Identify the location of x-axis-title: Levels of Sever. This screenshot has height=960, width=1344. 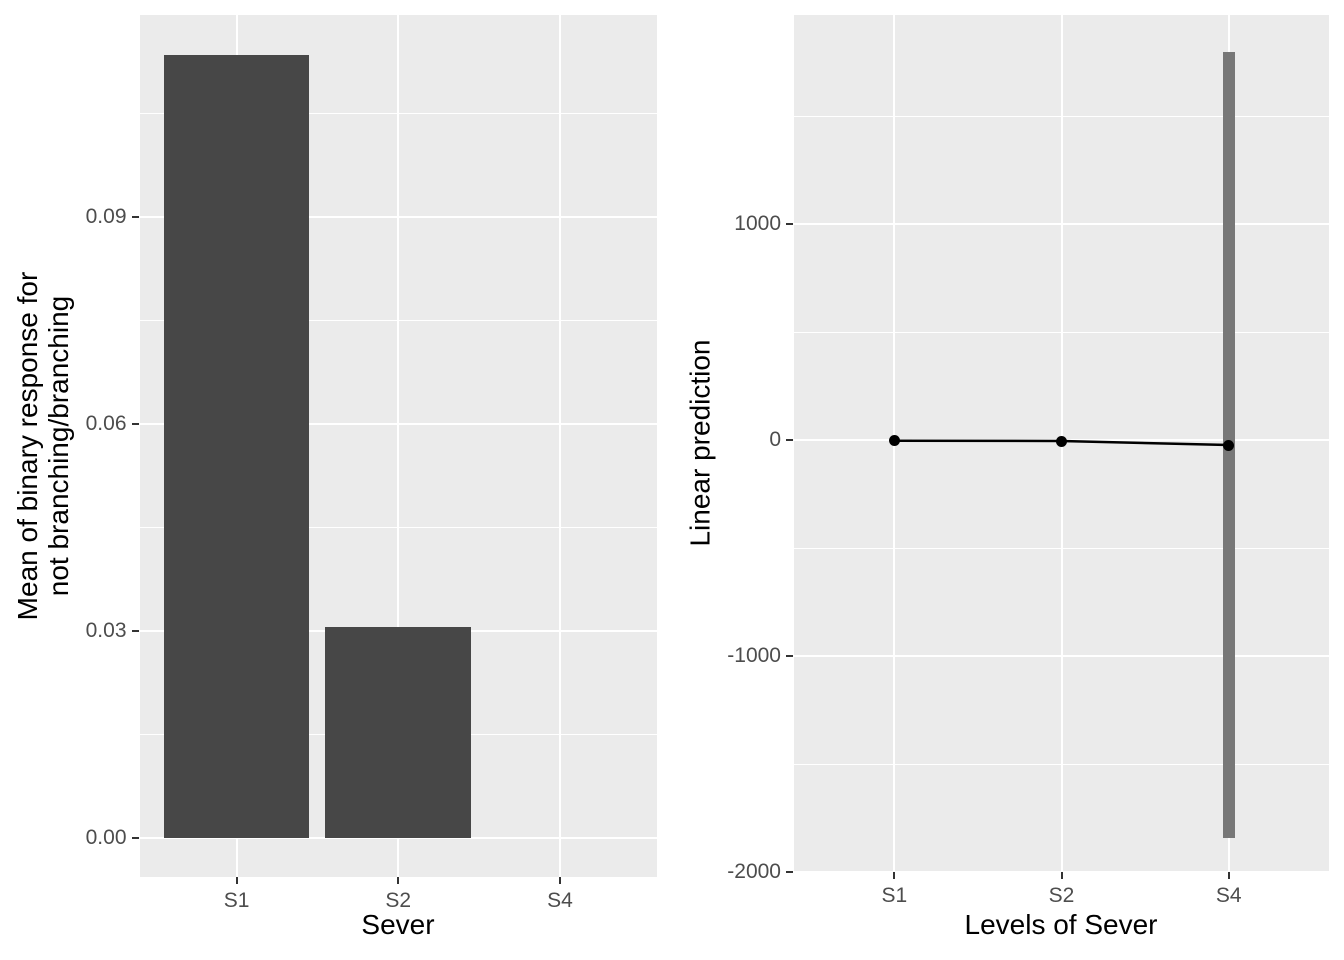
(1061, 924).